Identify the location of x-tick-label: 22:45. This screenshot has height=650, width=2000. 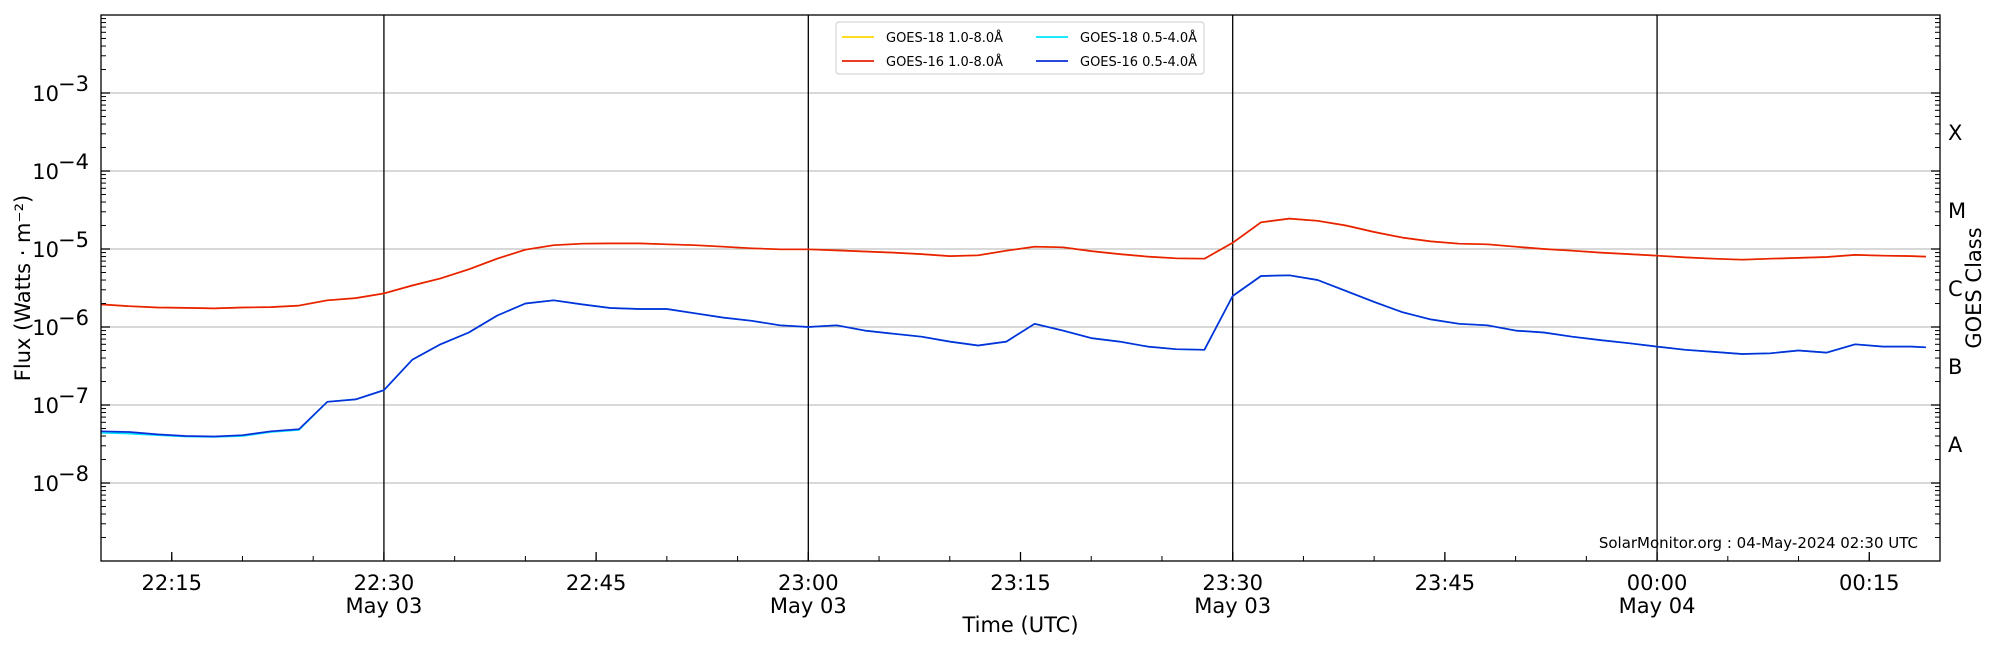
(596, 583).